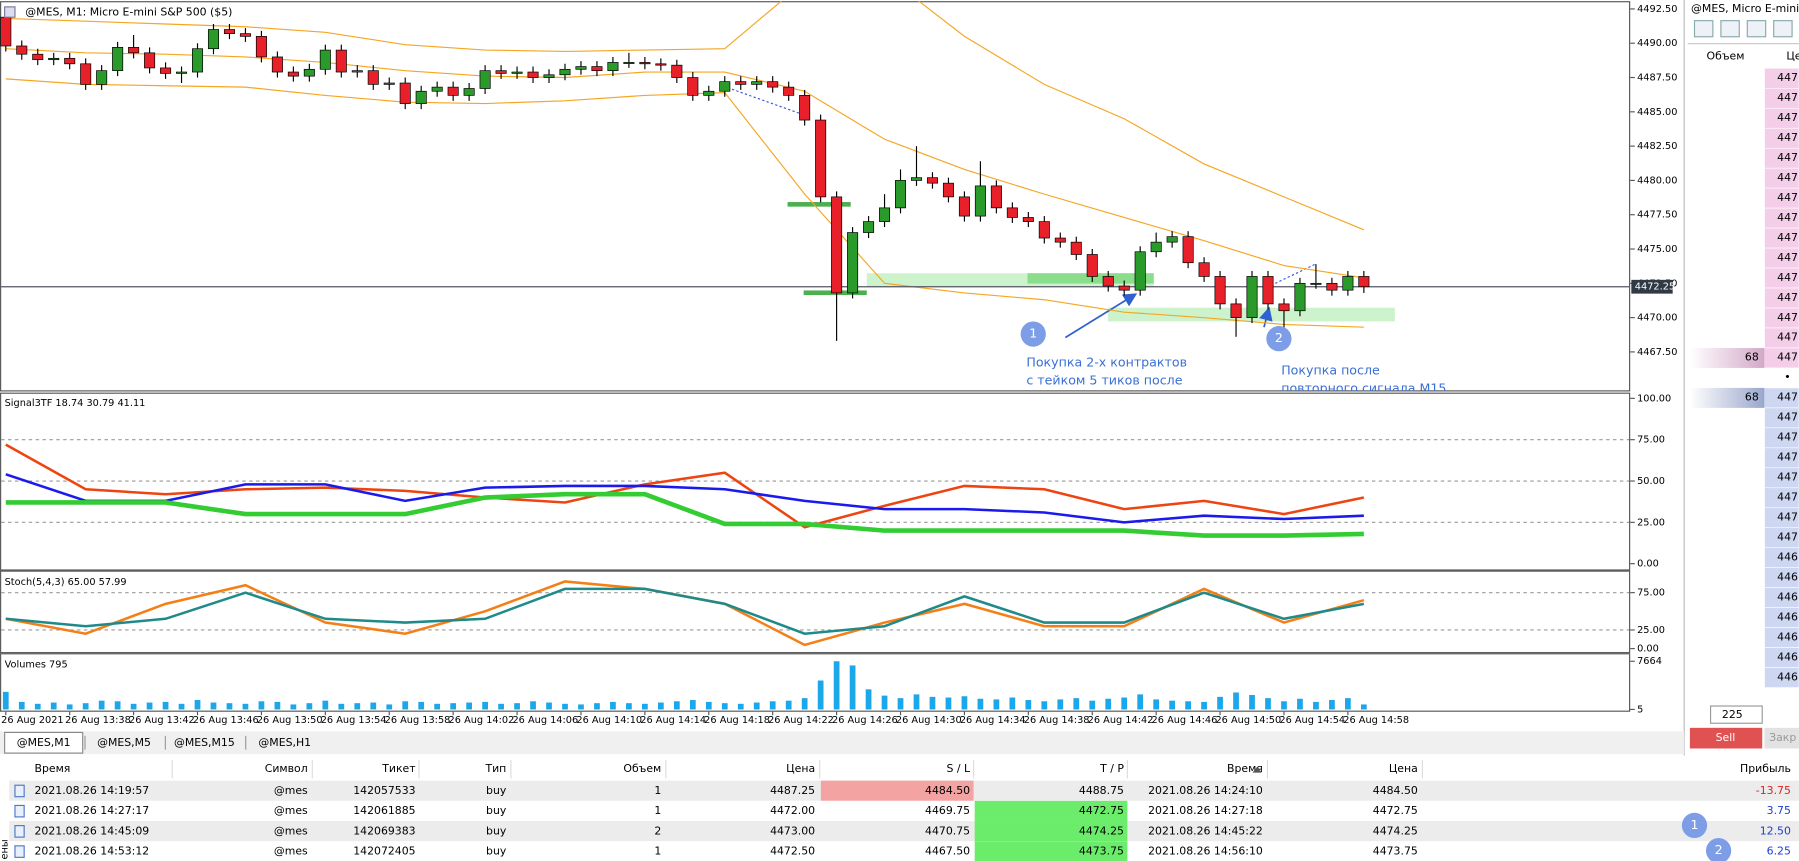 This screenshot has width=1799, height=861. What do you see at coordinates (792, 830) in the screenshot?
I see `table-cell: 4473.00` at bounding box center [792, 830].